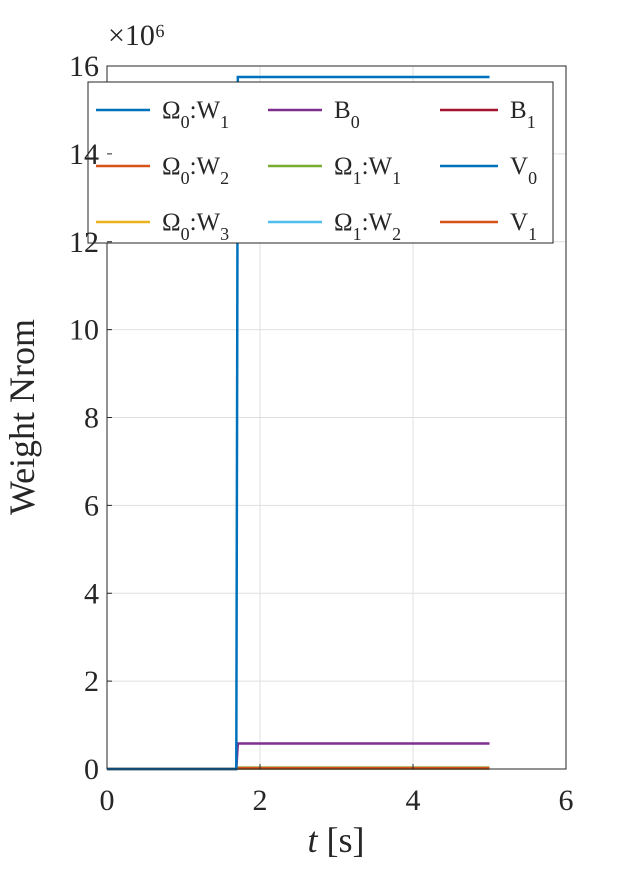 This screenshot has width=625, height=875. I want to click on legend-label: Ω1:W1, so click(367, 170).